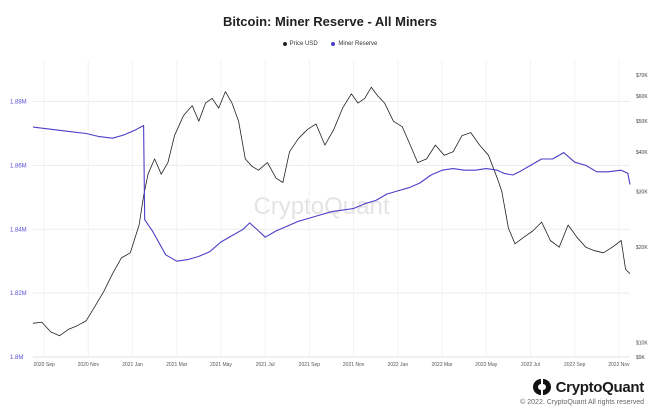 This screenshot has height=416, width=660. What do you see at coordinates (44, 365) in the screenshot?
I see `x-tick-label-0: 2020 Sep` at bounding box center [44, 365].